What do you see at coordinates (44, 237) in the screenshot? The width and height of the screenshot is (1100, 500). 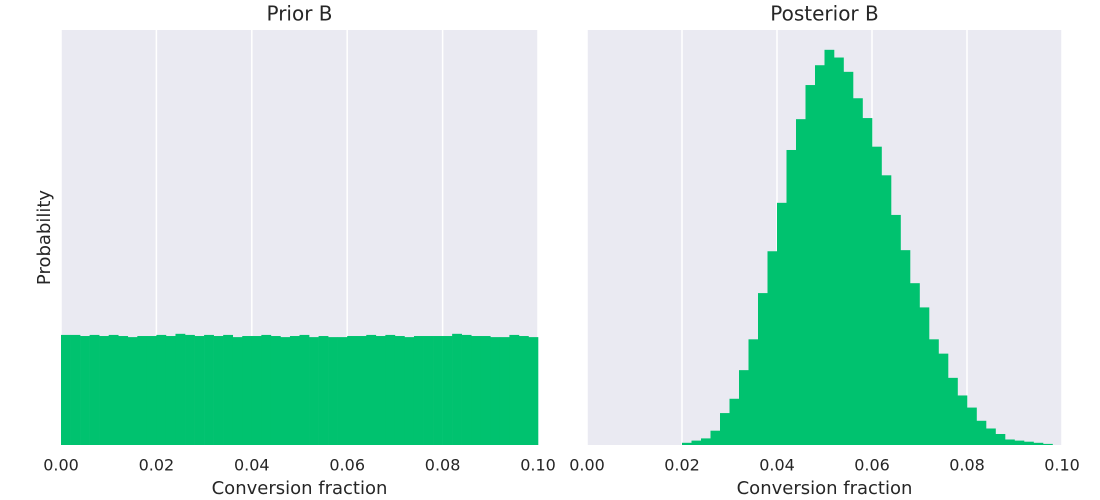 I see `y-axis-label: Probability` at bounding box center [44, 237].